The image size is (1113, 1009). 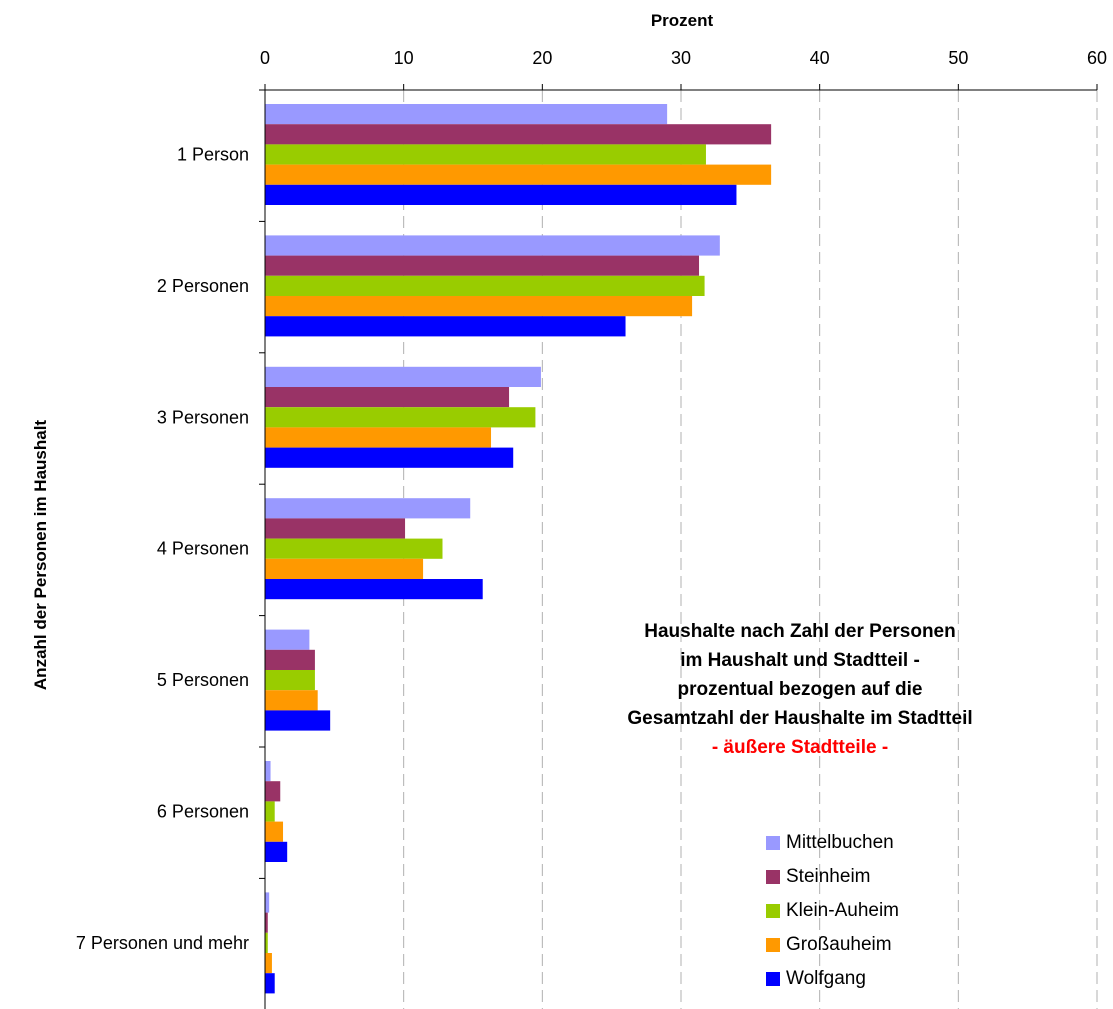 What do you see at coordinates (213, 155) in the screenshot?
I see `category-label: 1 Person` at bounding box center [213, 155].